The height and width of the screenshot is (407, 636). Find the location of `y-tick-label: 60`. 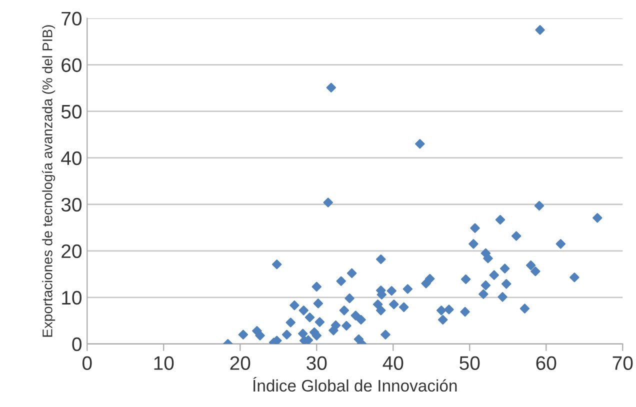

y-tick-label: 60 is located at coordinates (72, 65).